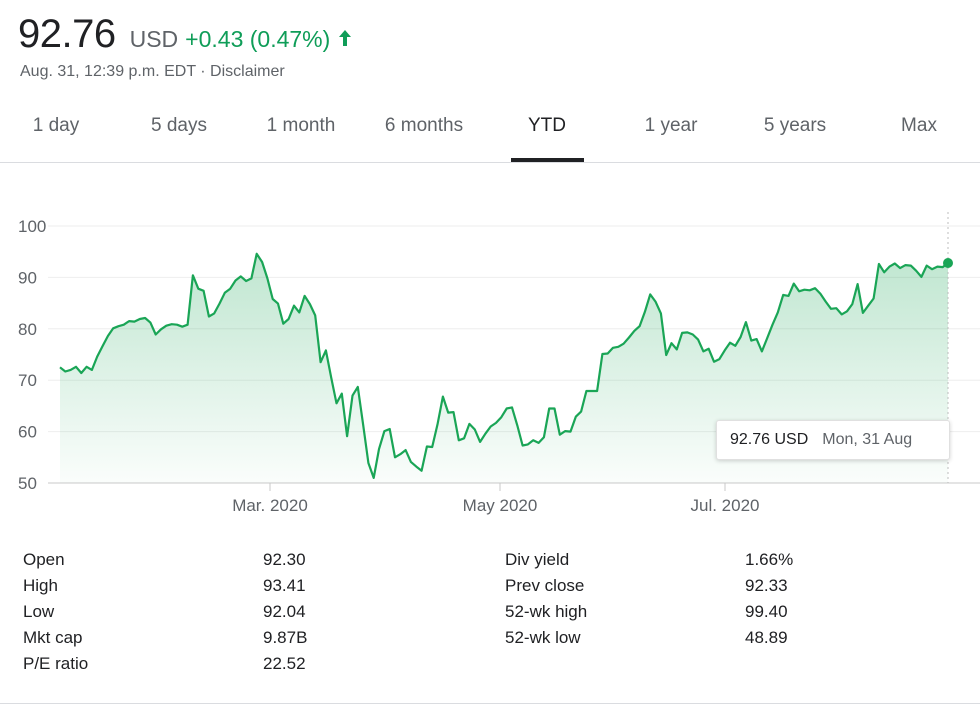 The height and width of the screenshot is (704, 980). I want to click on tab-ytd: YTD, so click(547, 125).